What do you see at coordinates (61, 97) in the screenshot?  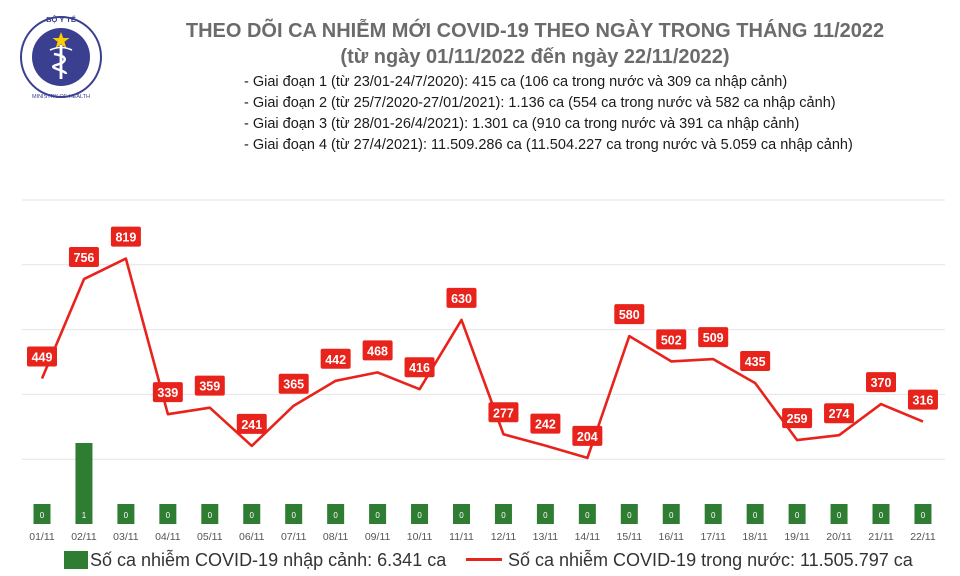 I see `logo-bottom-text: MINISTRY OF HEALTH` at bounding box center [61, 97].